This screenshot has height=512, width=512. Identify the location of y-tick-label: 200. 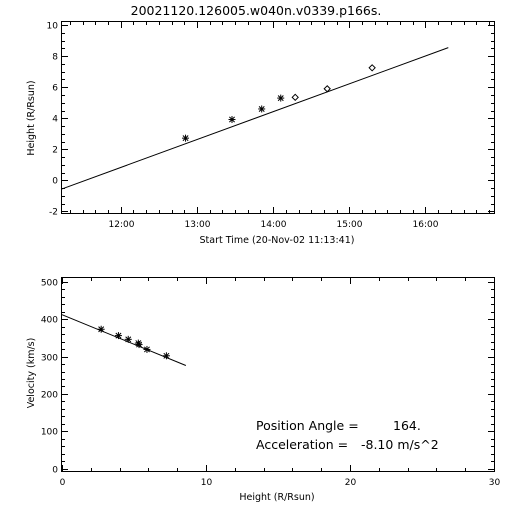
(49, 396).